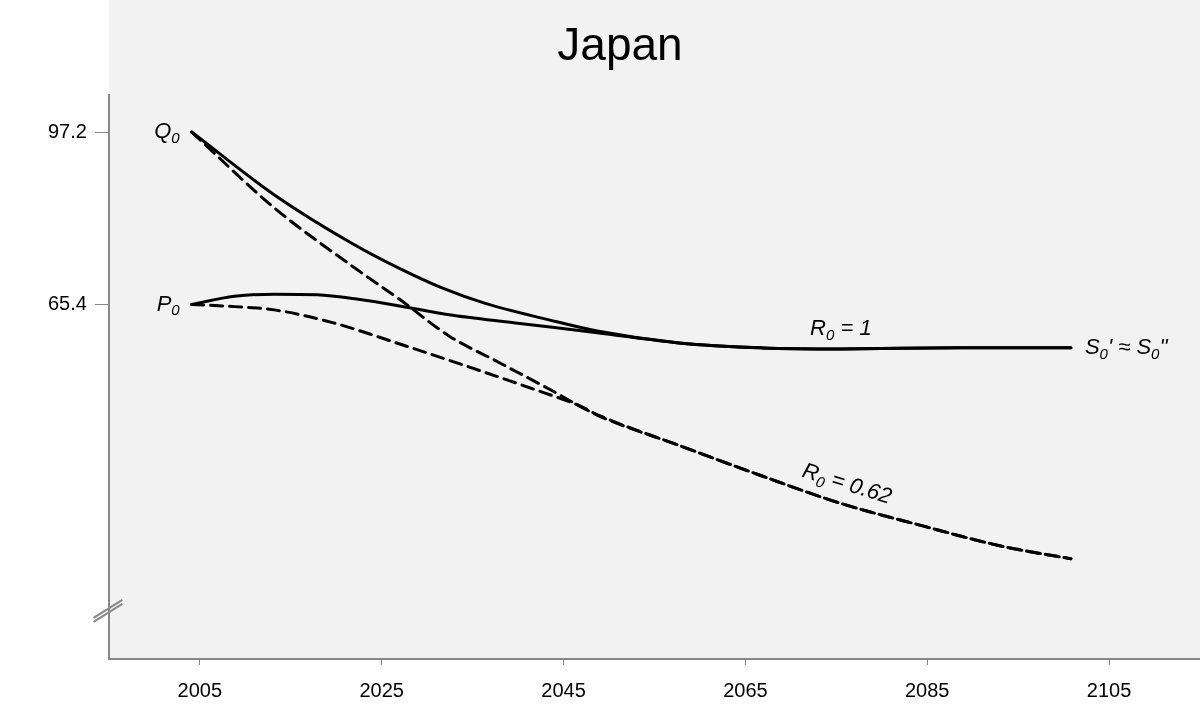 The height and width of the screenshot is (727, 1200). Describe the element at coordinates (1109, 689) in the screenshot. I see `x-tick-label: 2105` at that location.